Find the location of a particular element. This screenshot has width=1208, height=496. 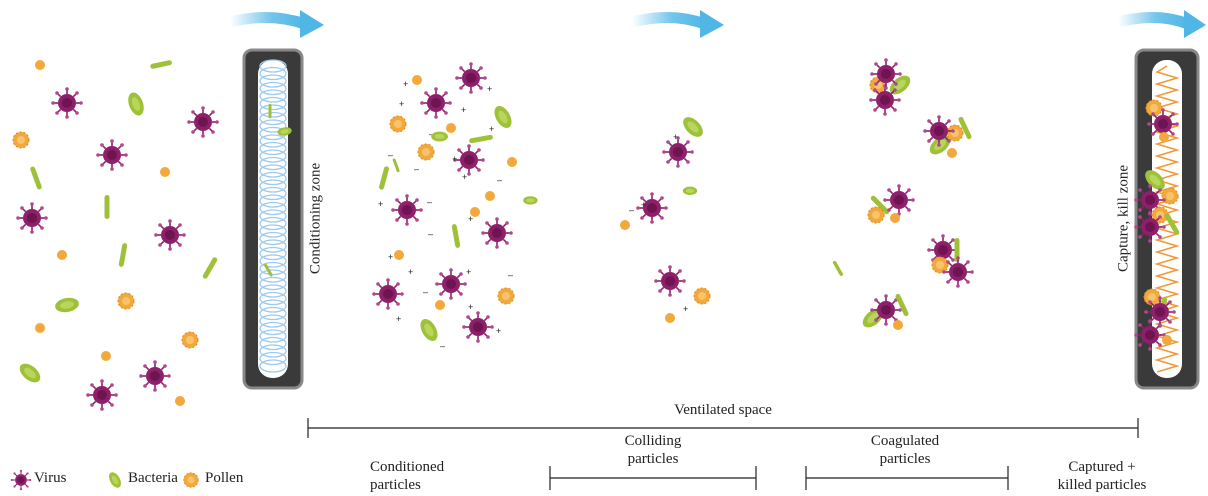

conditioning-filter is located at coordinates (273, 219).